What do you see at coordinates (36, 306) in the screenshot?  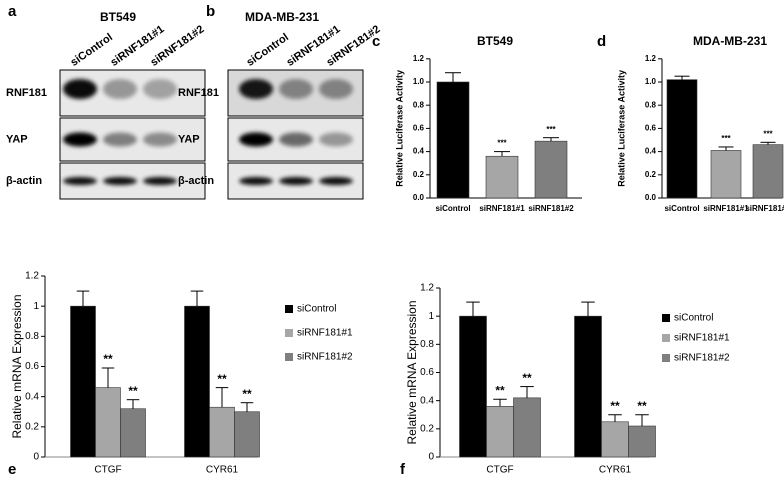 I see `y-tick-label: 1` at bounding box center [36, 306].